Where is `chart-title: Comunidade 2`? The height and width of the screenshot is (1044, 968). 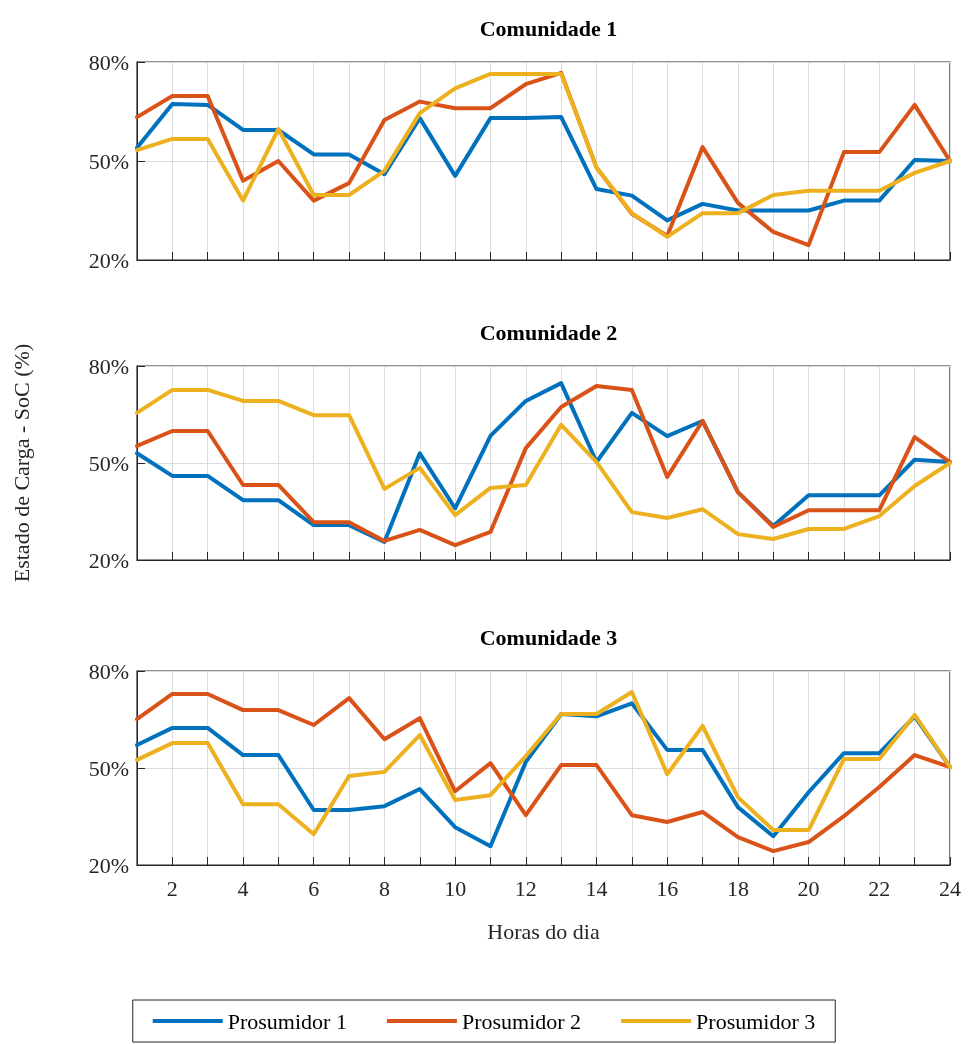 chart-title: Comunidade 2 is located at coordinates (548, 332).